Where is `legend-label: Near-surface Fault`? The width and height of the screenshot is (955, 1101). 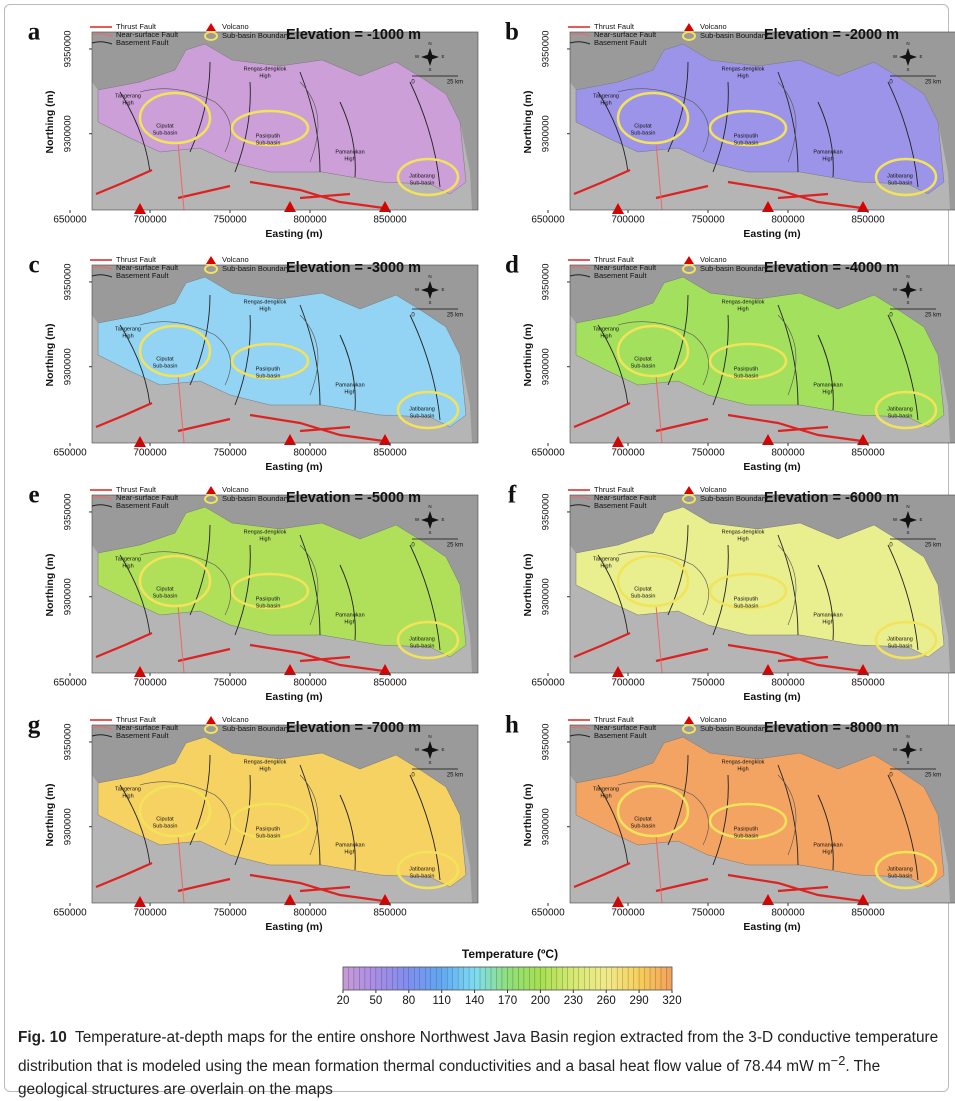
legend-label: Near-surface Fault is located at coordinates (147, 34).